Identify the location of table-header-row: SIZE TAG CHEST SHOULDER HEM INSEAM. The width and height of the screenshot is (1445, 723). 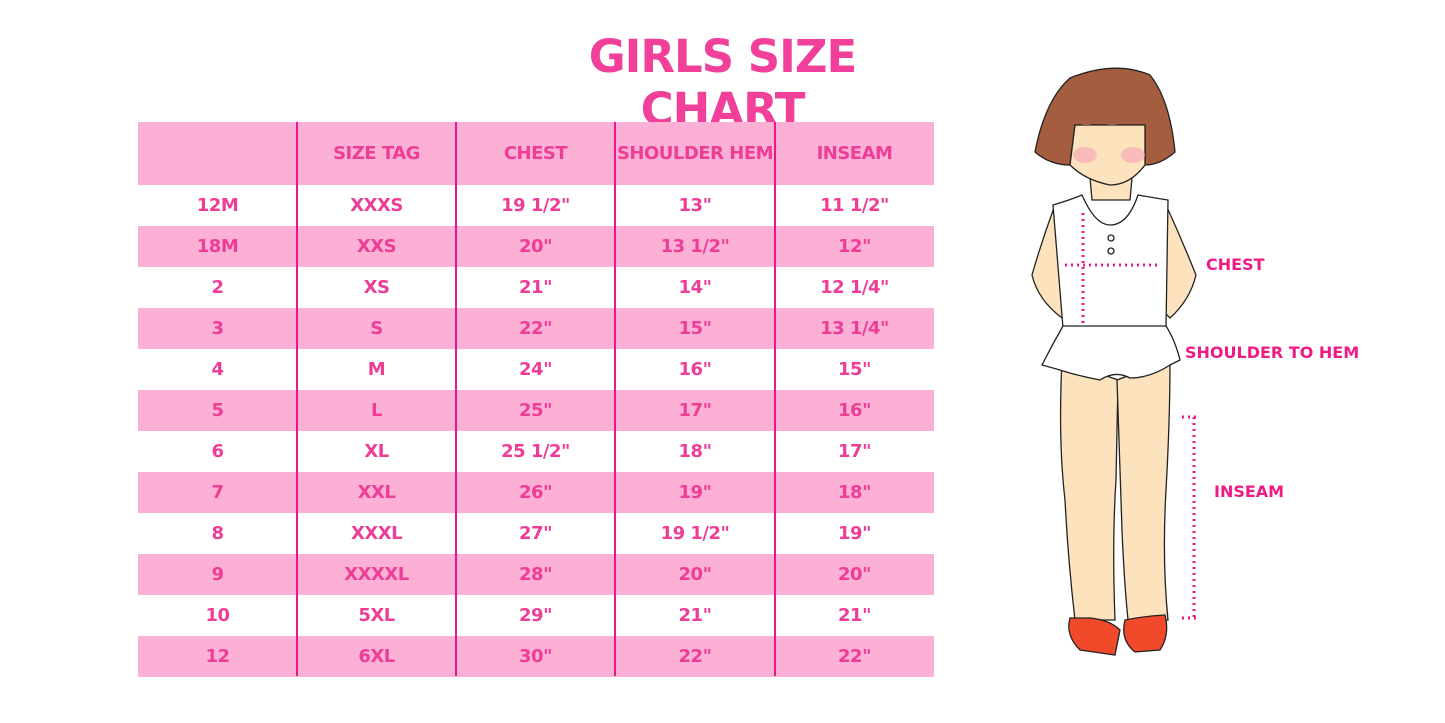
(536, 153).